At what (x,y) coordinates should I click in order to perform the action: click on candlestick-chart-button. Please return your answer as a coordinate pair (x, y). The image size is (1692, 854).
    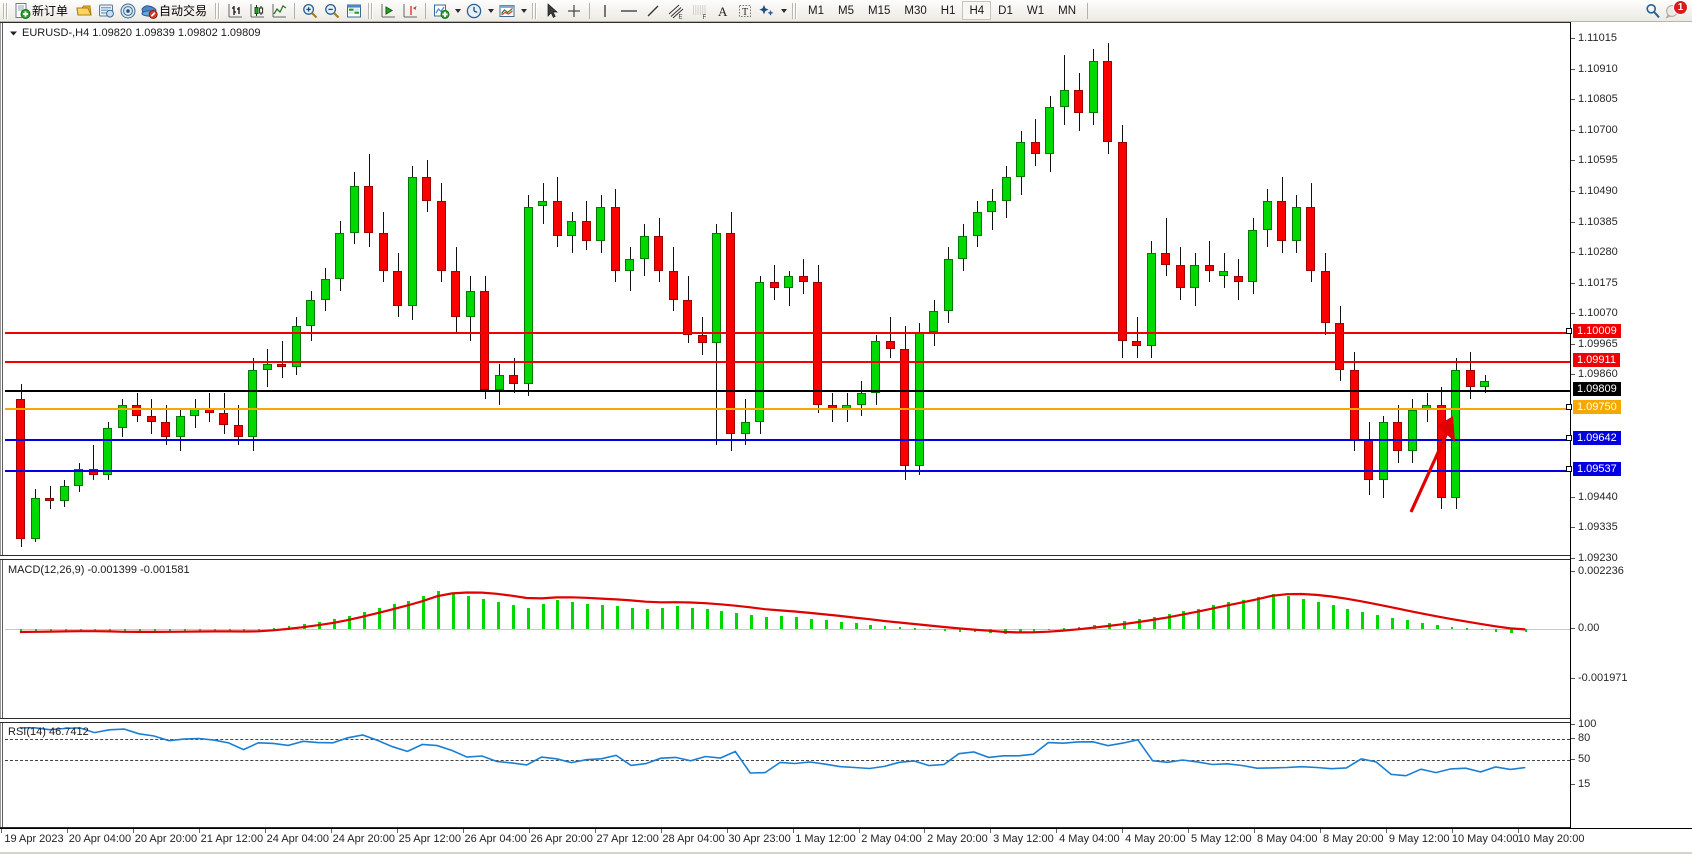
    Looking at the image, I should click on (257, 11).